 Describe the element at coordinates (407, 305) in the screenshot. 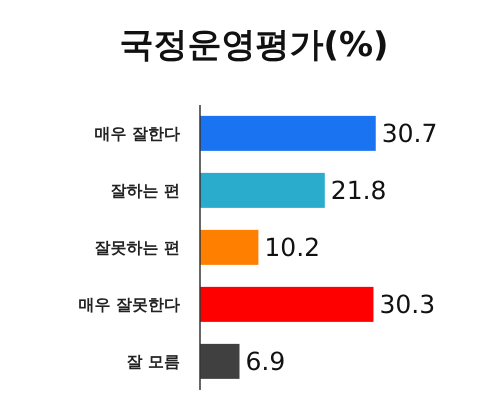

I see `data-label: 30.3` at that location.